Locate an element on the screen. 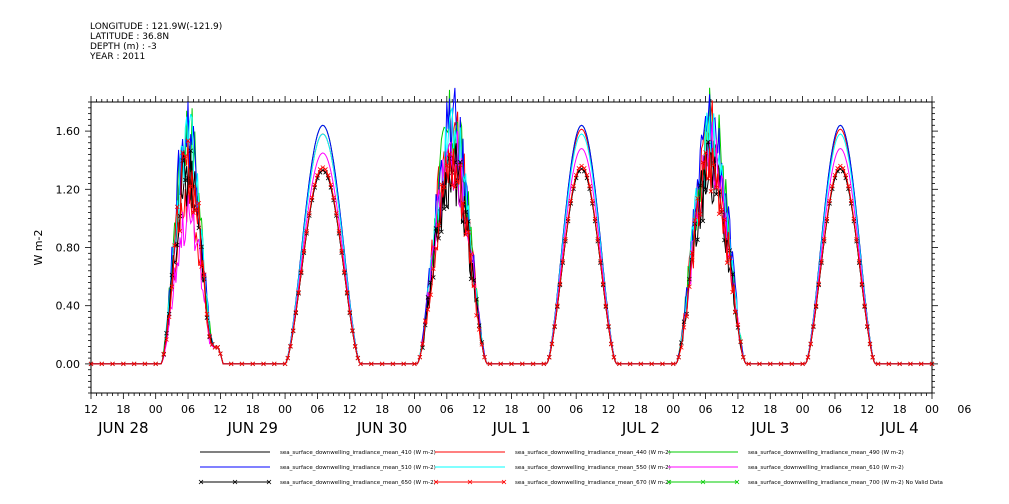 The image size is (1009, 504). year-text: YEAR : 2011 is located at coordinates (118, 57).